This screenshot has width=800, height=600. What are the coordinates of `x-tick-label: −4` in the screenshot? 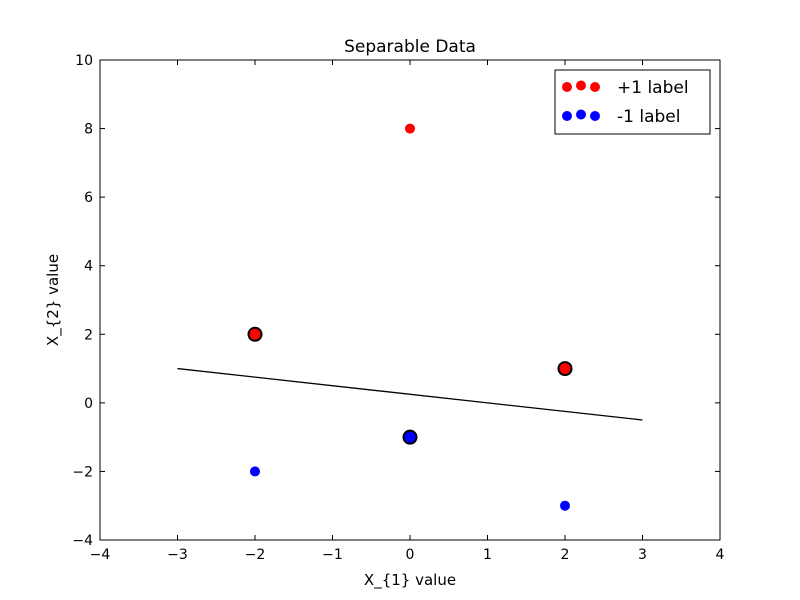 It's located at (100, 555).